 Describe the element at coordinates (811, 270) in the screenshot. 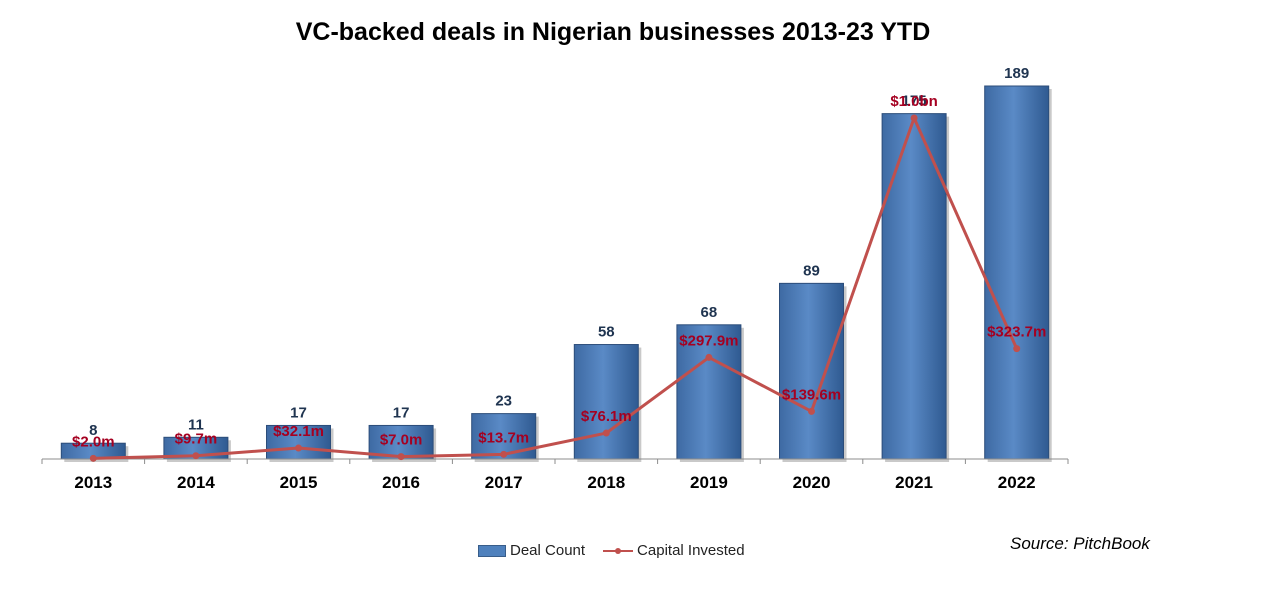

I see `deal-count-data-label: 89` at that location.